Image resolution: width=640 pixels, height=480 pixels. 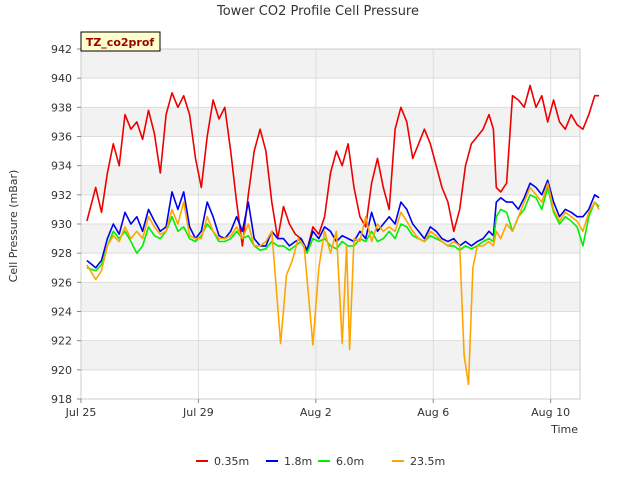 What do you see at coordinates (231, 461) in the screenshot?
I see `legend-label-0.35m: 0.35m` at bounding box center [231, 461].